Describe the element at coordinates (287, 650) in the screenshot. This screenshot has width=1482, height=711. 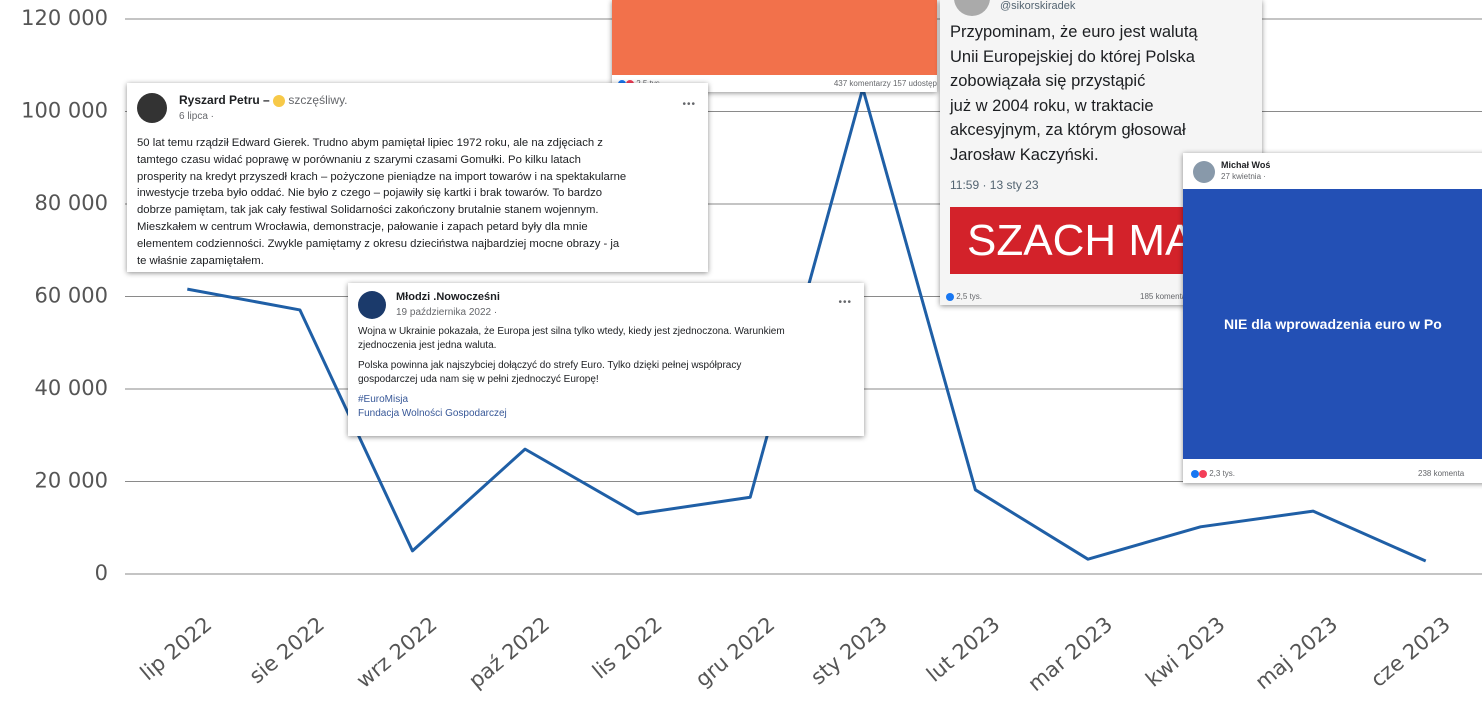
I see `x-tick-label: sie 2022` at that location.